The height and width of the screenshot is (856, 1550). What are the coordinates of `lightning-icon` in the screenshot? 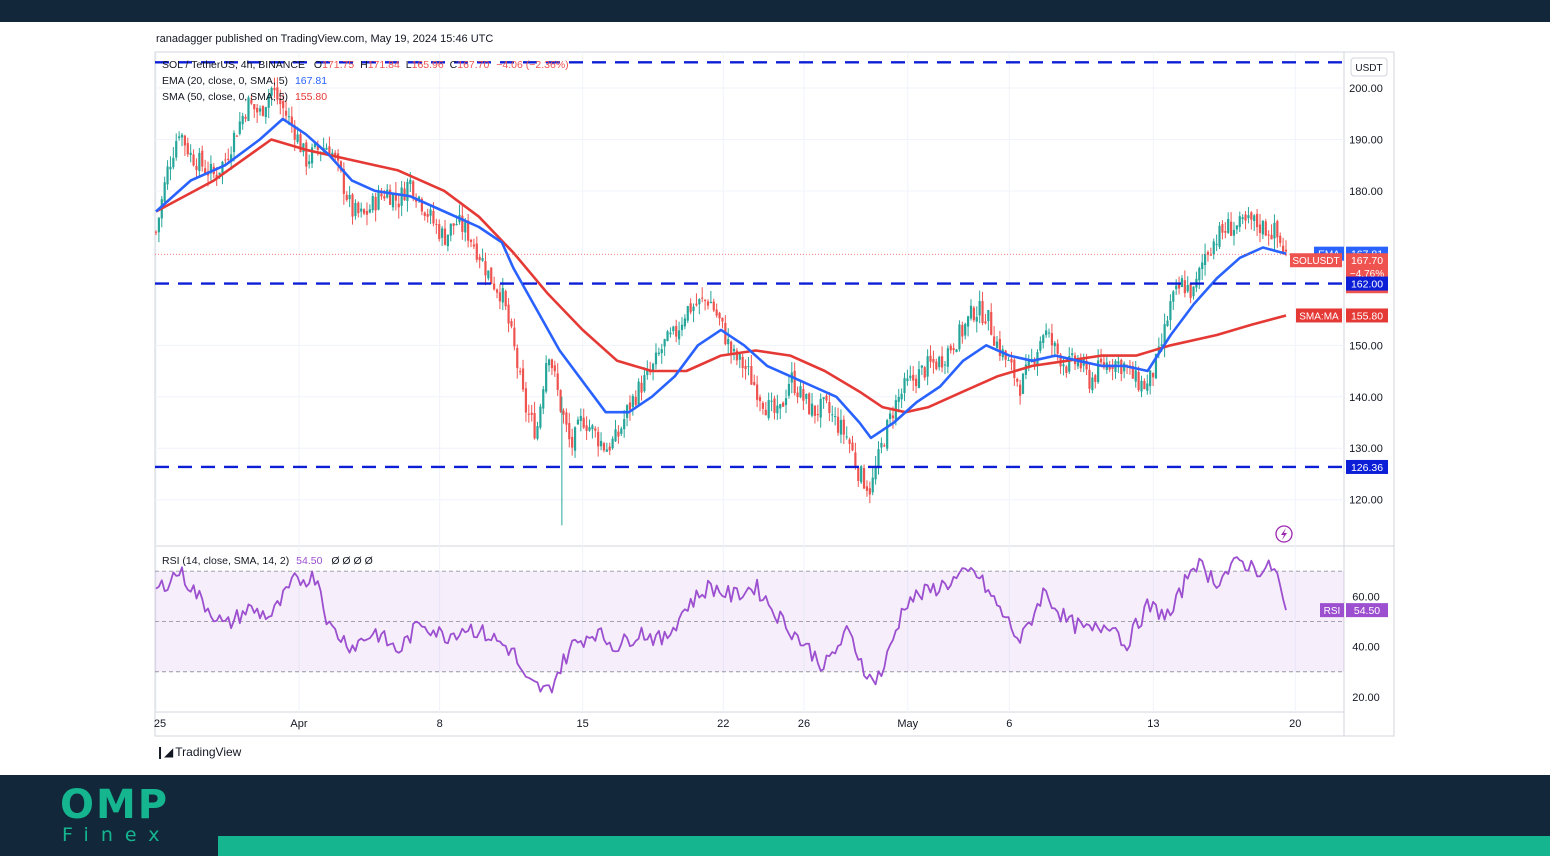 It's located at (1284, 534).